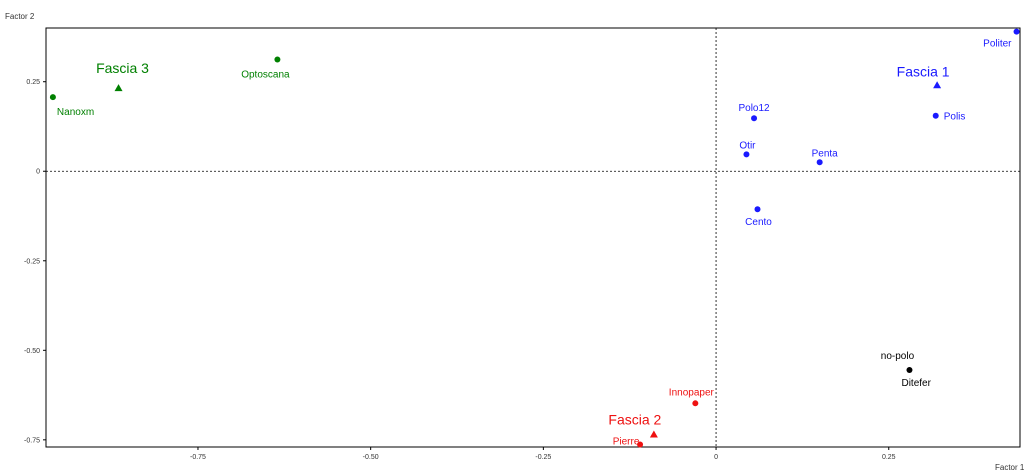  What do you see at coordinates (695, 403) in the screenshot?
I see `data-point-innopaper` at bounding box center [695, 403].